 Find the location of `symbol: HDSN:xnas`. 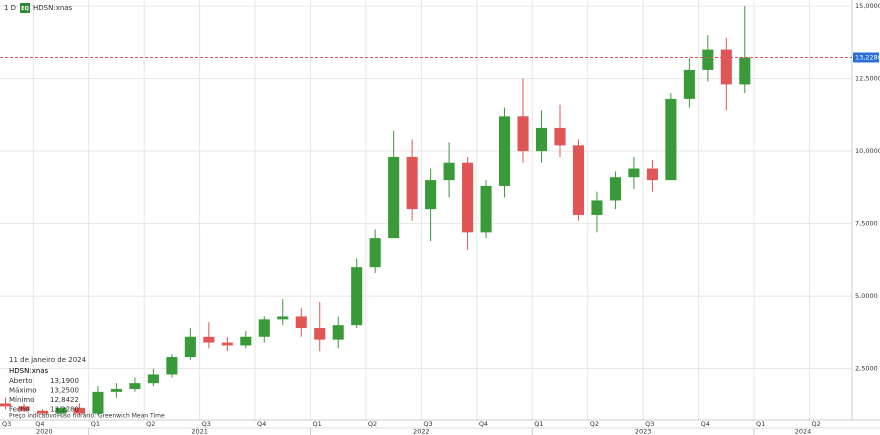

symbol: HDSN:xnas is located at coordinates (53, 8).